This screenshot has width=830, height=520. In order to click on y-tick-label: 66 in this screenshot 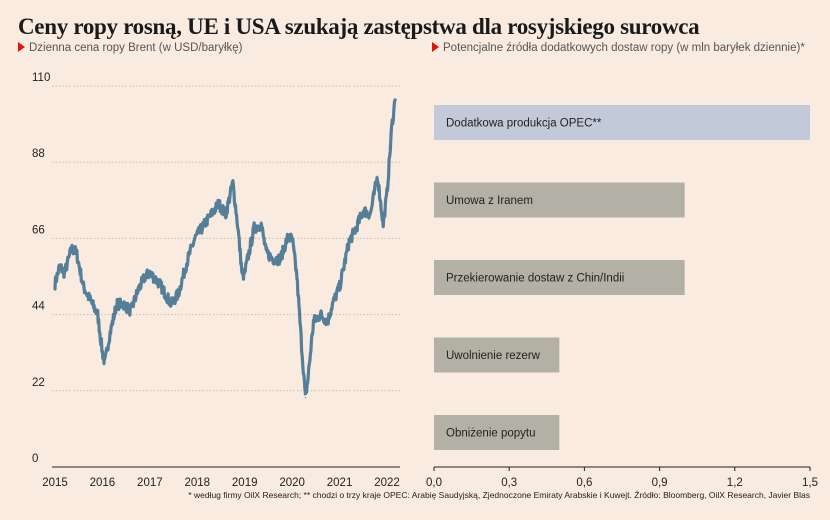, I will do `click(38, 230)`.